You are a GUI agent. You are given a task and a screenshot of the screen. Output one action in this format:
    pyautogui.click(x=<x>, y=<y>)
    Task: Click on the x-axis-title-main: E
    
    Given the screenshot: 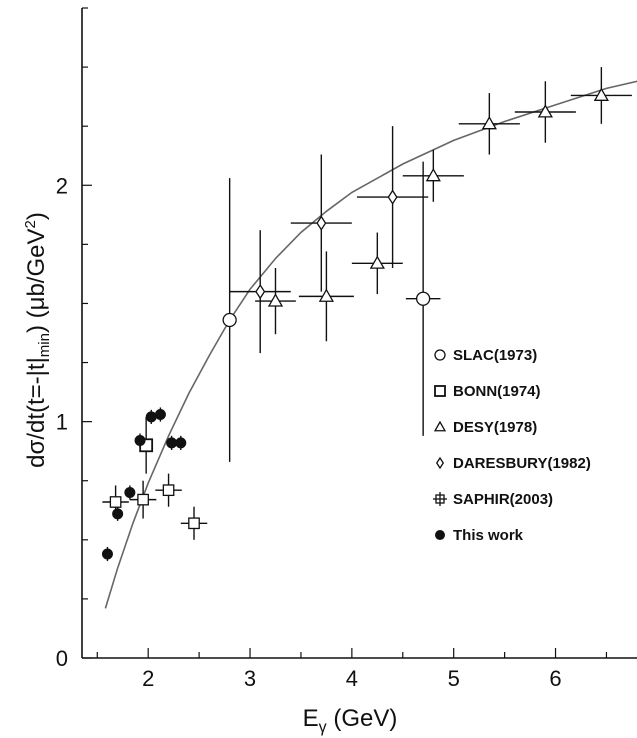 What is the action you would take?
    pyautogui.click(x=311, y=718)
    